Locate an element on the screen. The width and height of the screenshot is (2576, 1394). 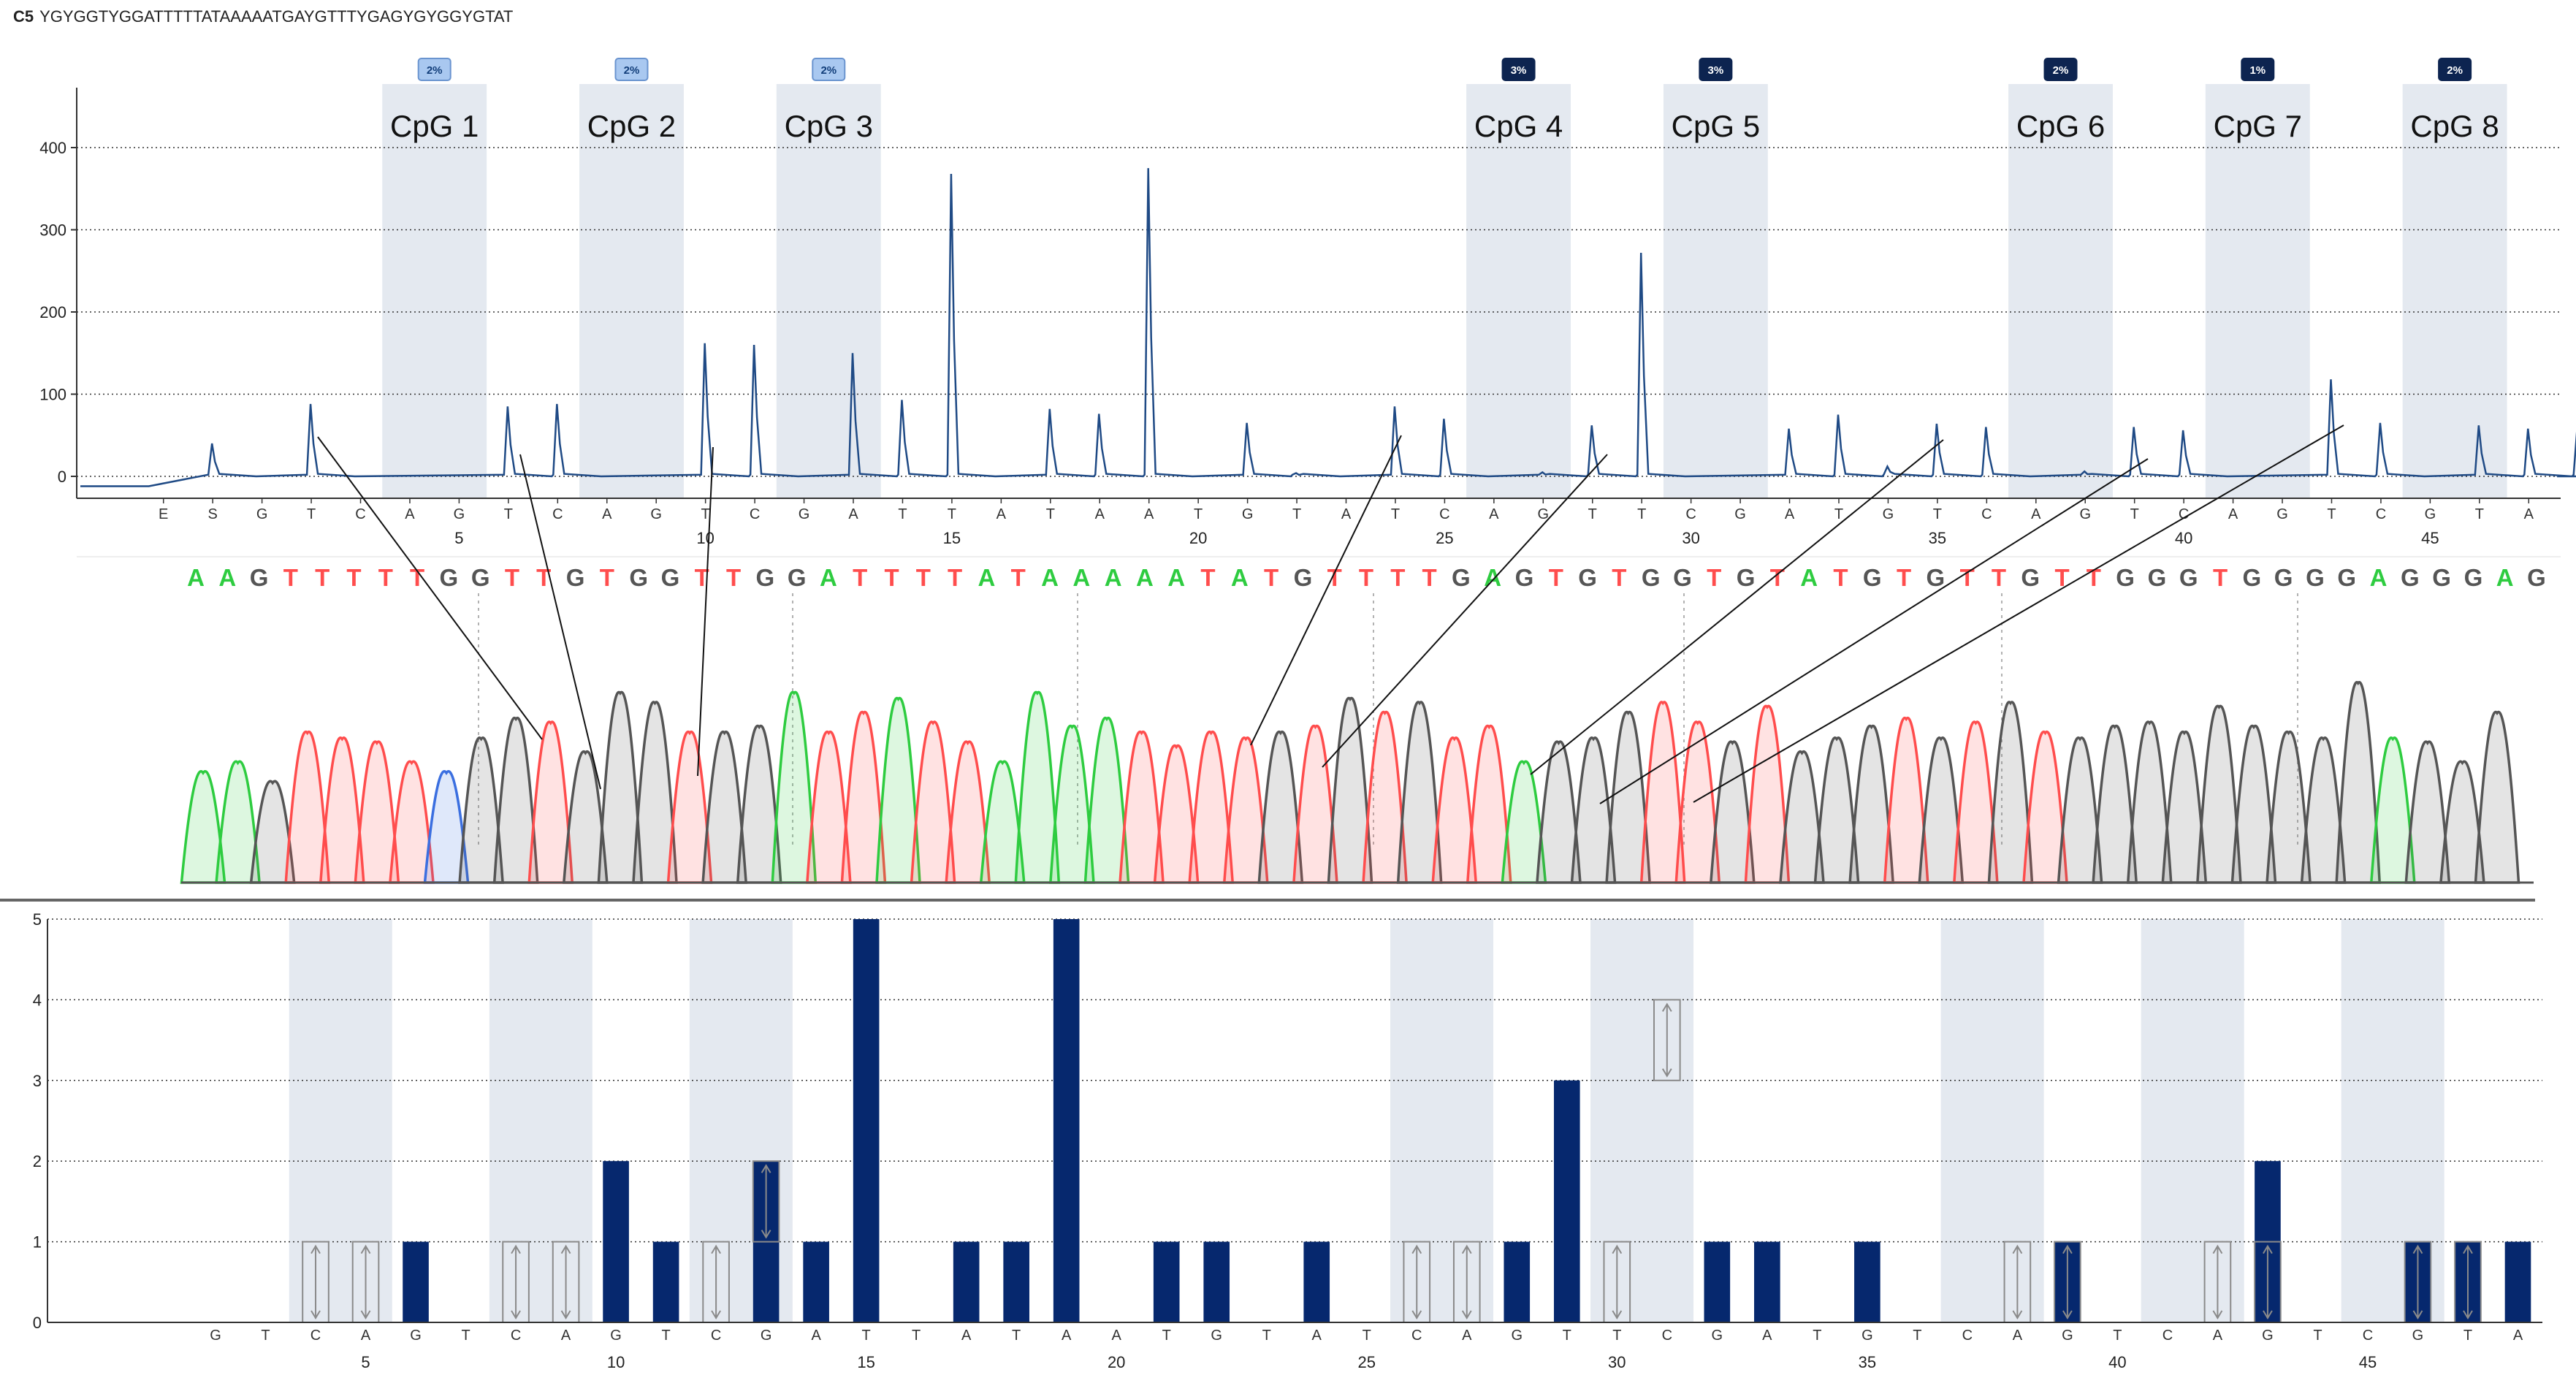
cpg-label: CpG 6 is located at coordinates (2060, 126).